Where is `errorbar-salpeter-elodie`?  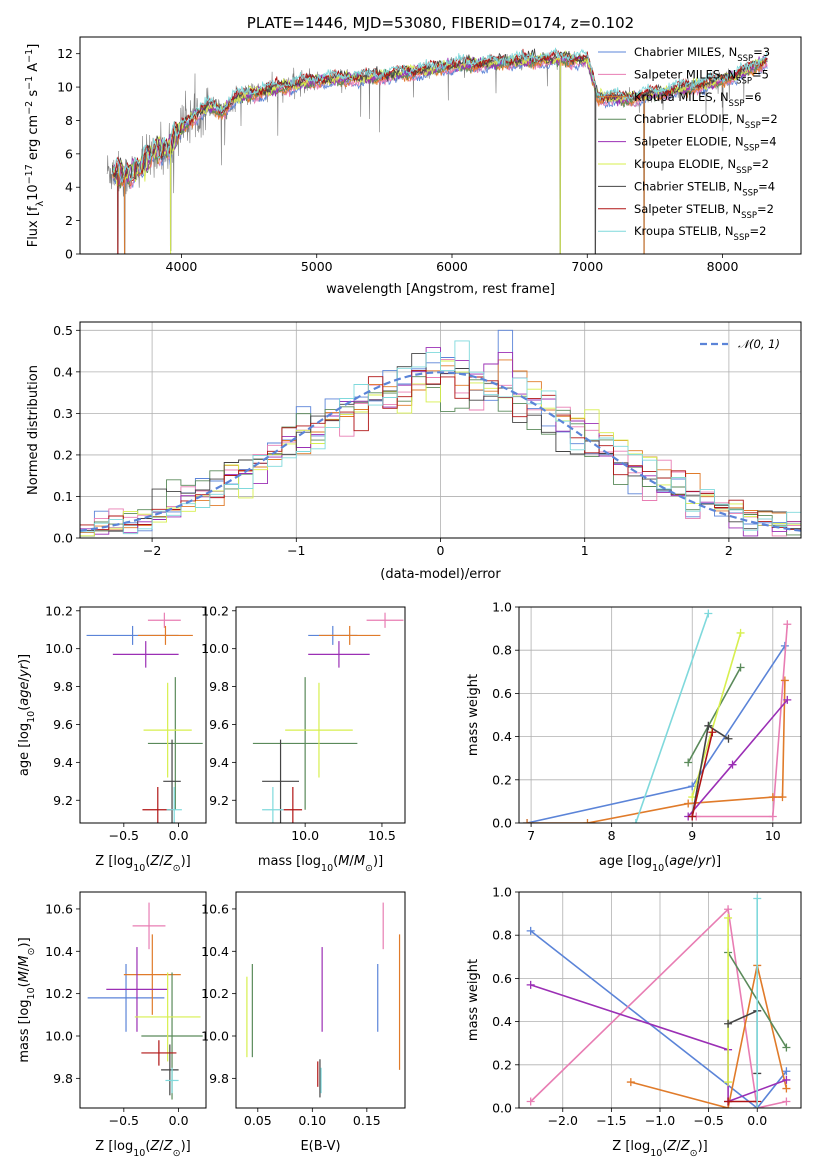 errorbar-salpeter-elodie is located at coordinates (339, 654).